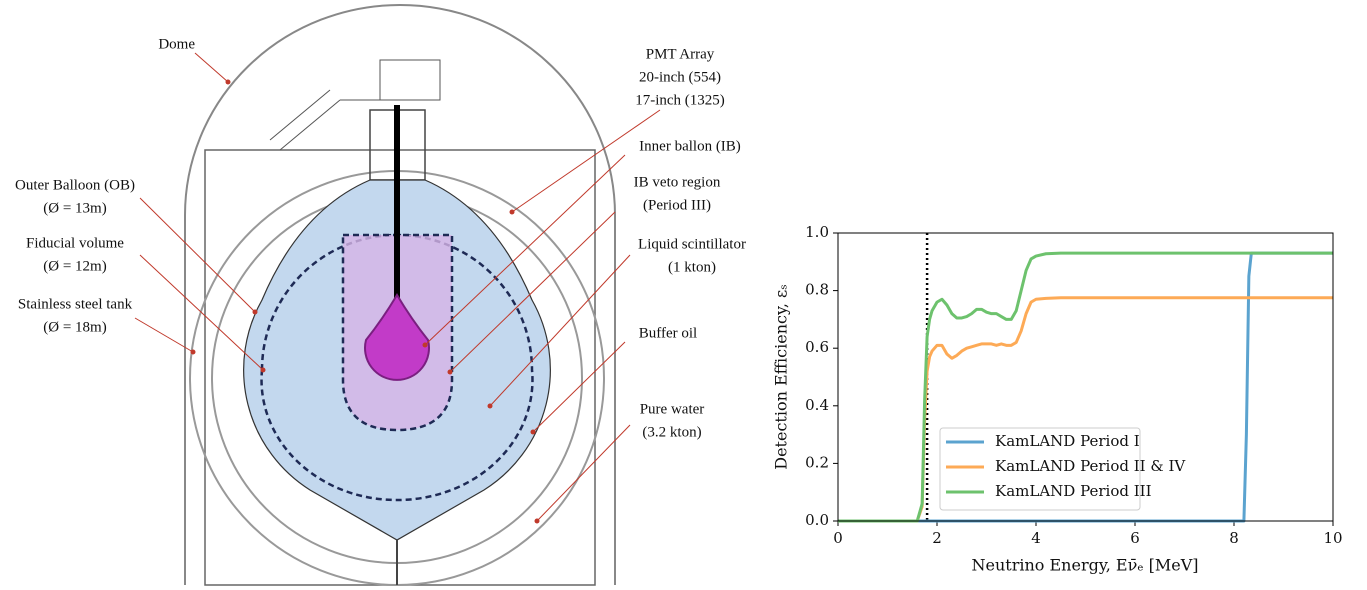 This screenshot has height=590, width=1367. I want to click on diagram-label: Buffer oil, so click(668, 333).